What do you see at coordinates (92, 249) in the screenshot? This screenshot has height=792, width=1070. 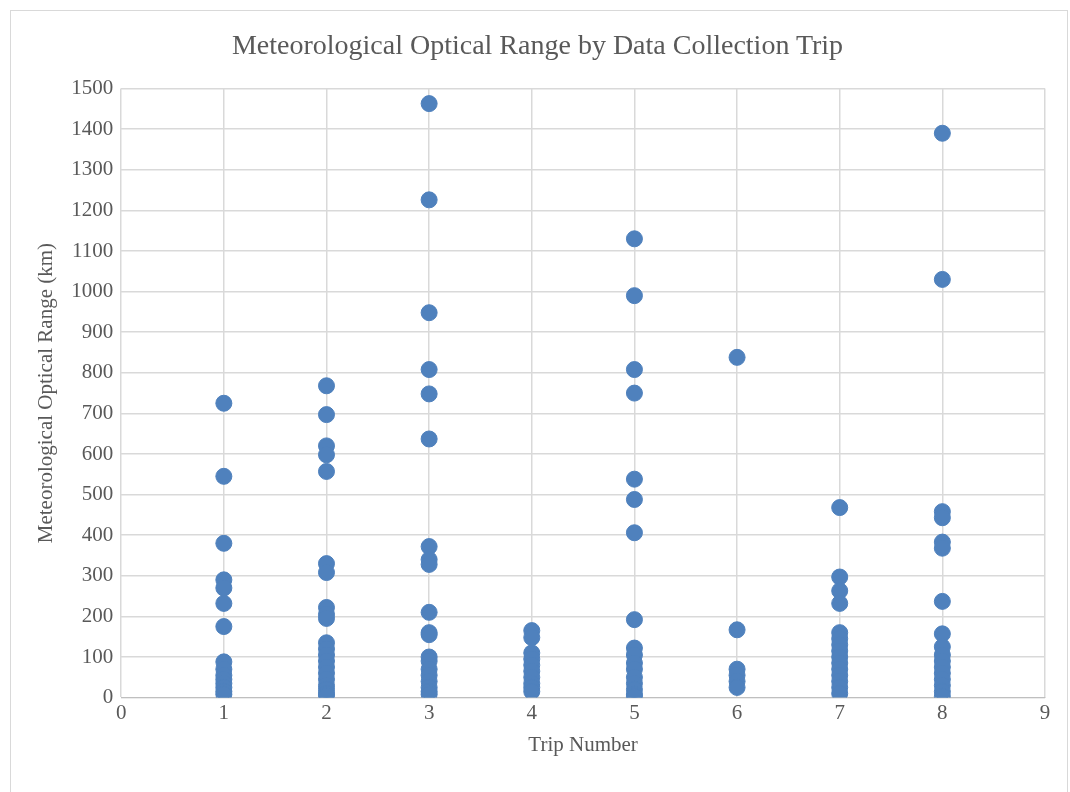 I see `y-tick-label: 1100` at bounding box center [92, 249].